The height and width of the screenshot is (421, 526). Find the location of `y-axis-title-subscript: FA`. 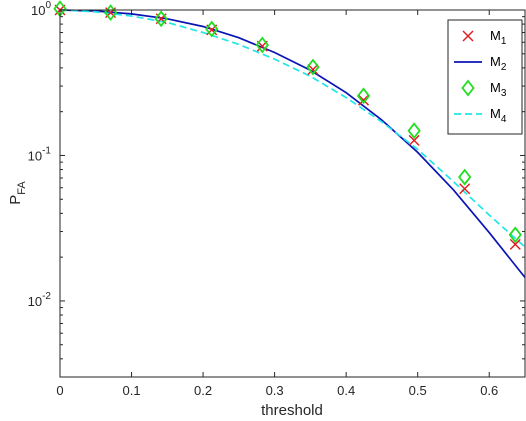

y-axis-title-subscript: FA is located at coordinates (22, 188).